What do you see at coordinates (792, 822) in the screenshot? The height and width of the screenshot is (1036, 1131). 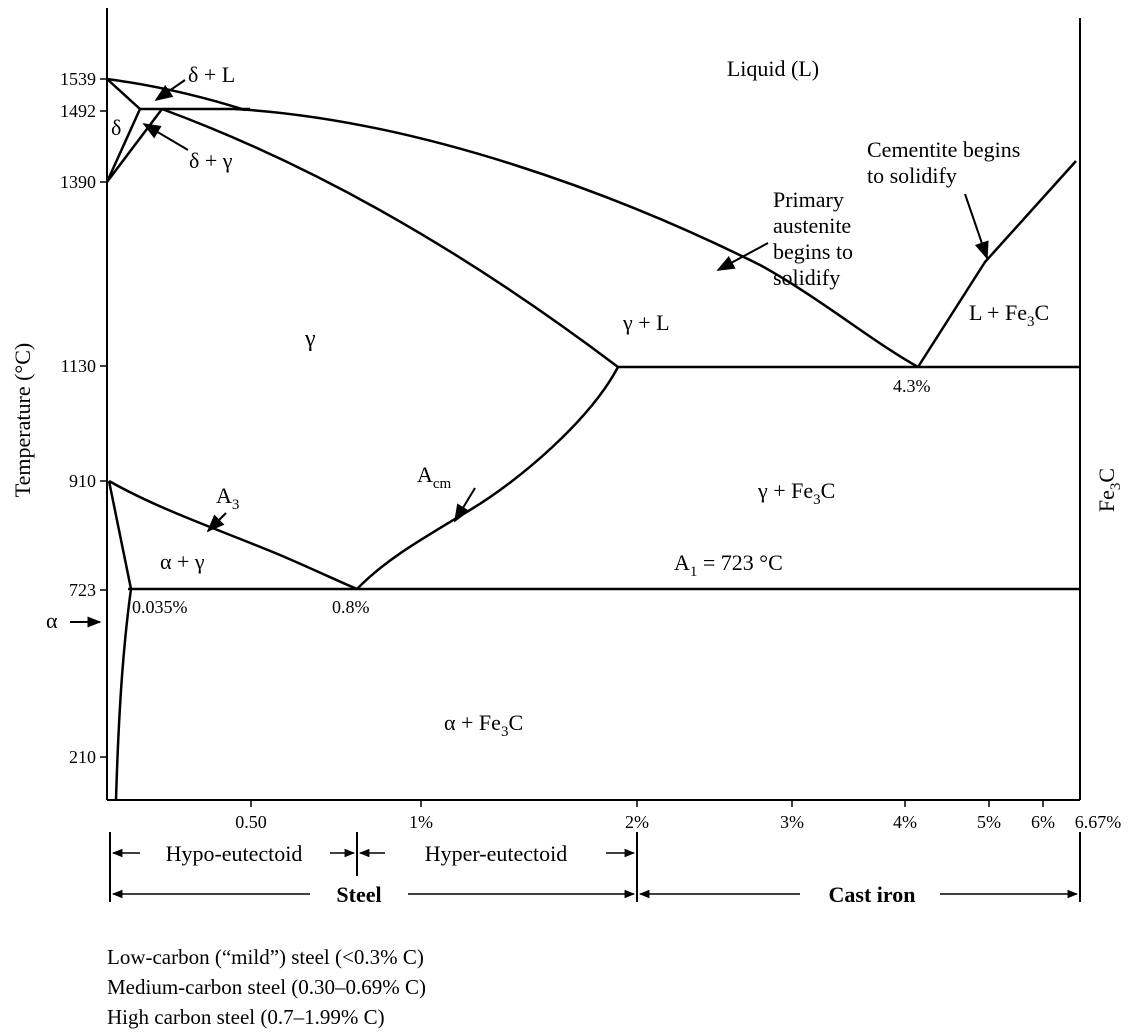 I see `x-tick-3pct: 3%` at bounding box center [792, 822].